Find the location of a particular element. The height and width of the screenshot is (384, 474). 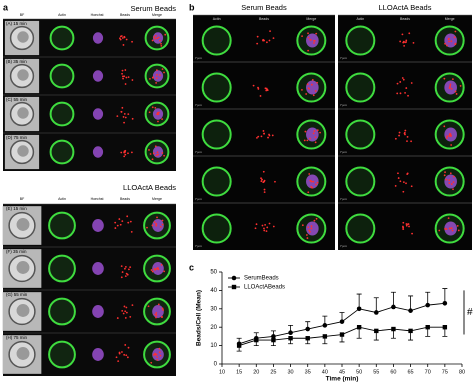

annotation: # is located at coordinates (470, 312).